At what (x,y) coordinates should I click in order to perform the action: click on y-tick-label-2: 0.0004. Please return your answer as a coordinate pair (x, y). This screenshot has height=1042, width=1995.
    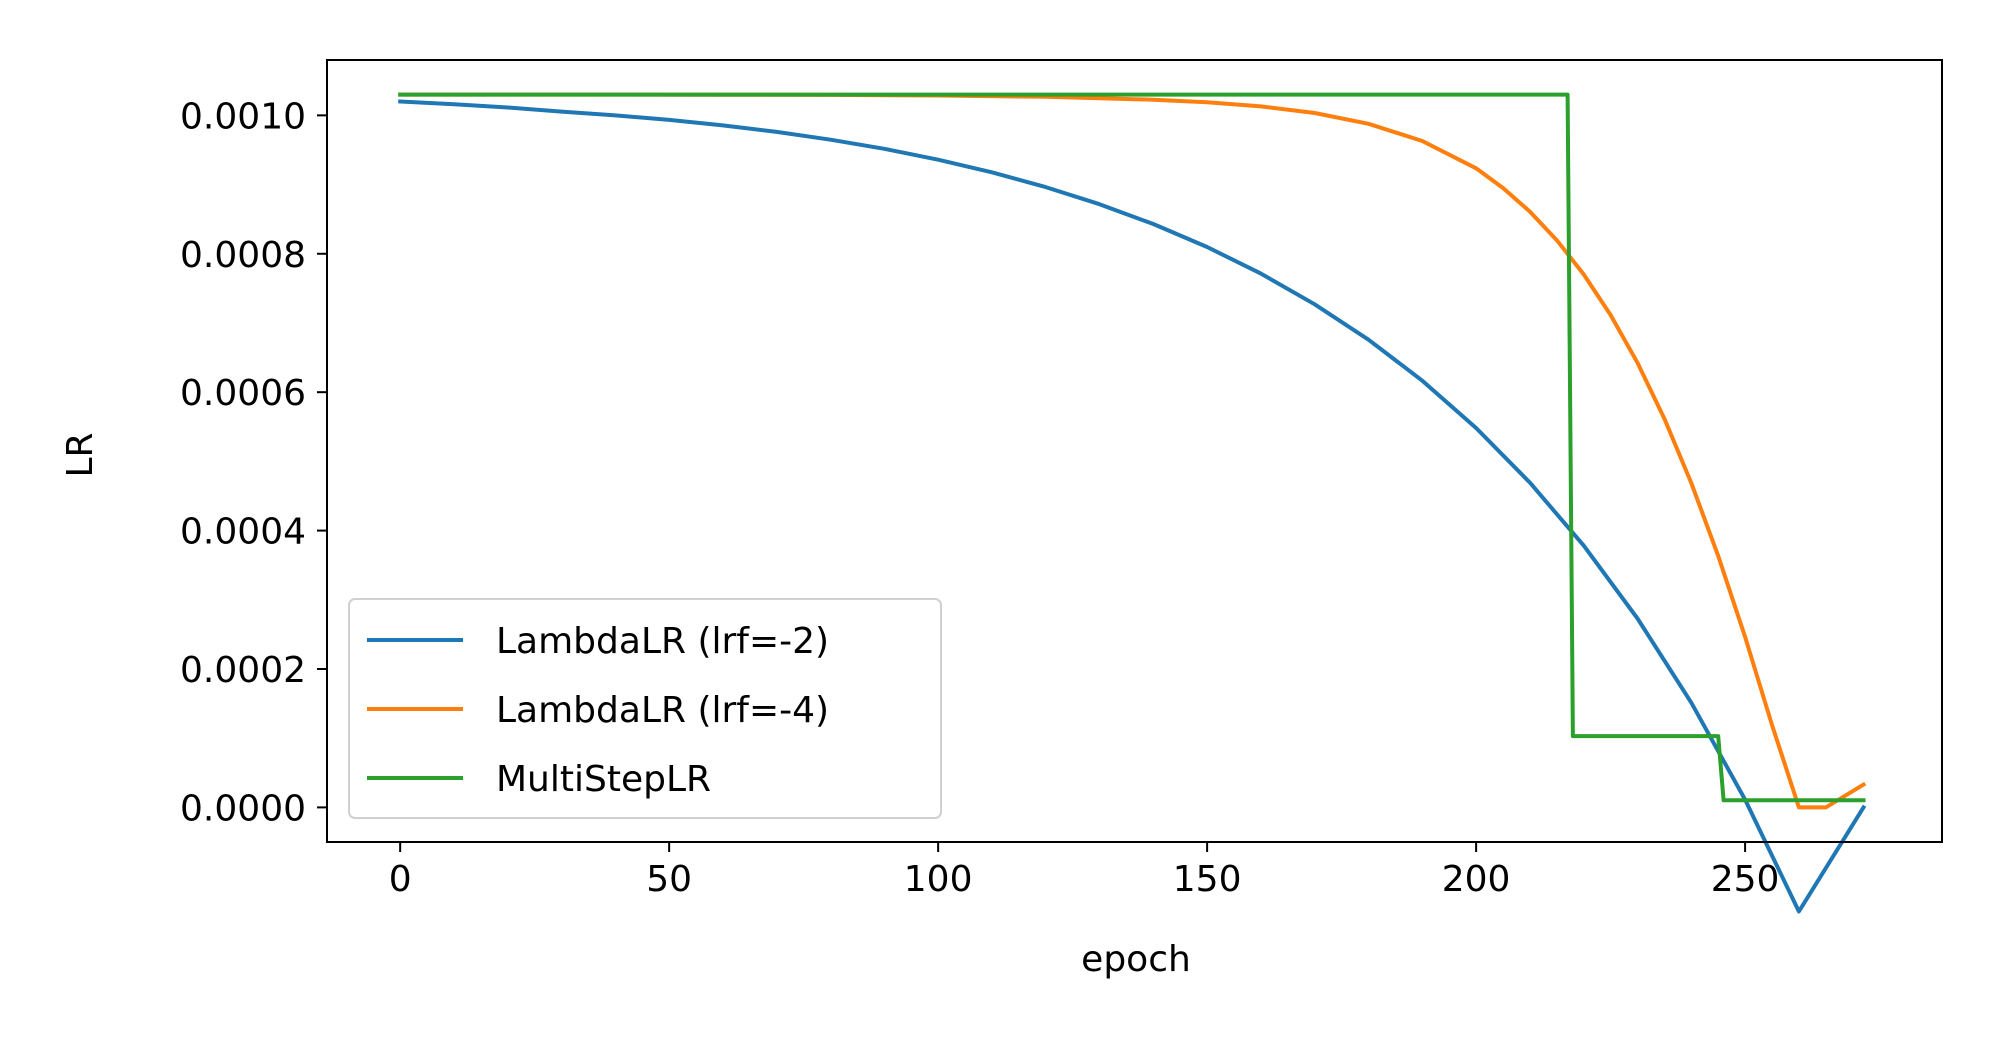
    Looking at the image, I should click on (243, 532).